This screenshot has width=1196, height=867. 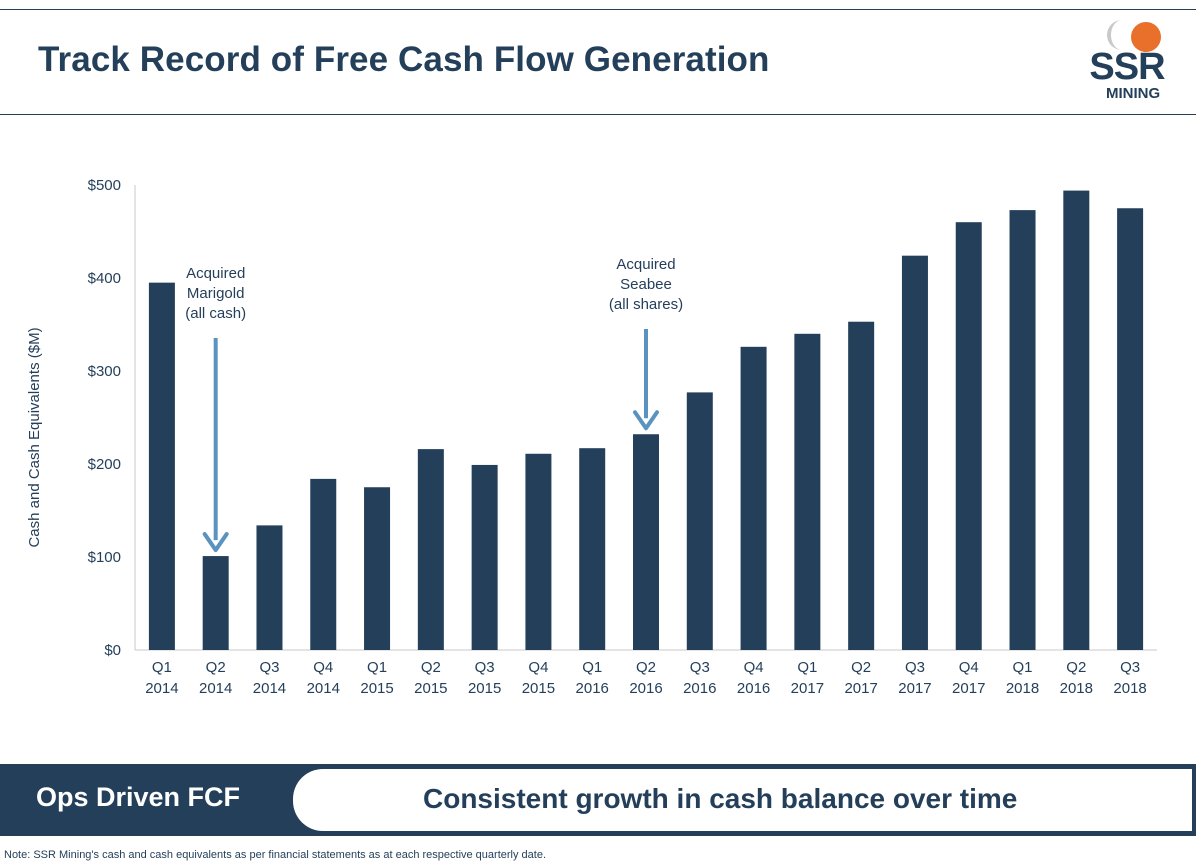 I want to click on banner-left-panel: Ops Driven FCF, so click(x=150, y=800).